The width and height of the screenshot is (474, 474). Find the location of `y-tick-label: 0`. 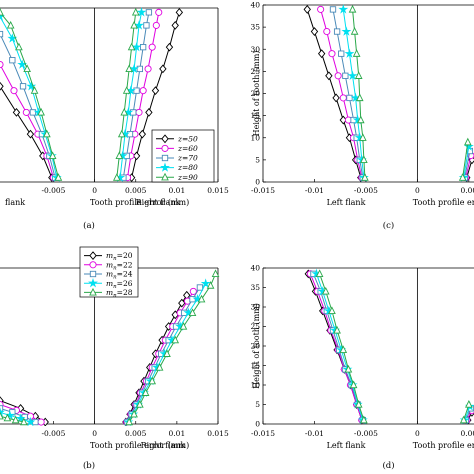

y-tick-label: 0 is located at coordinates (257, 182).